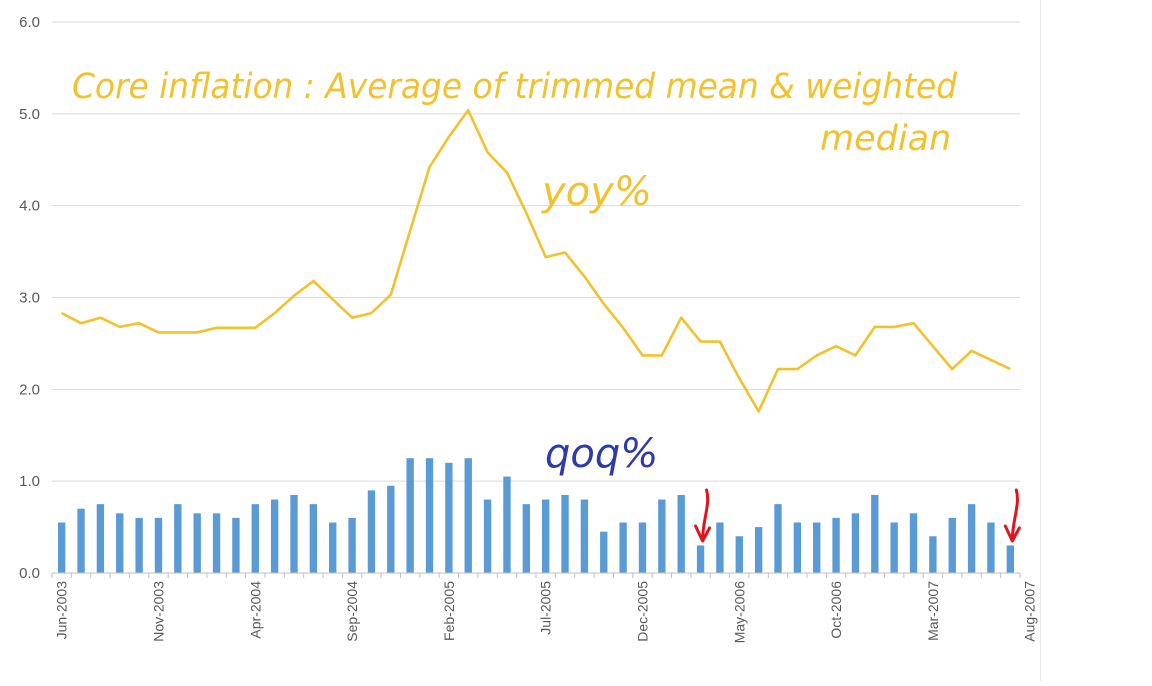 The height and width of the screenshot is (686, 1152). What do you see at coordinates (601, 454) in the screenshot?
I see `annotation-bar-label: qoq%` at bounding box center [601, 454].